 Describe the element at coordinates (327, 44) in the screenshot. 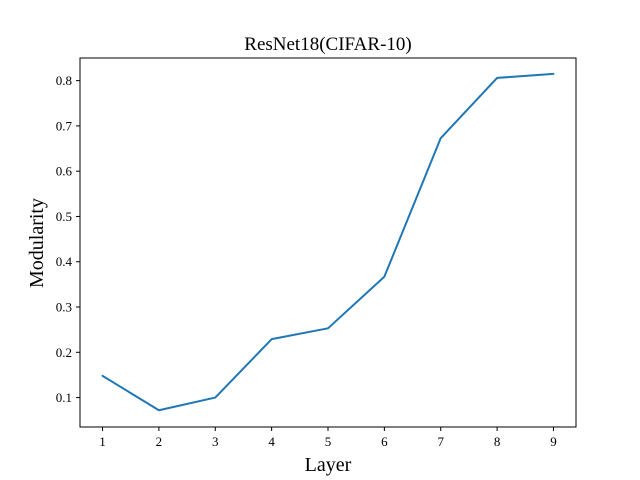

I see `chart-title: ResNet18(CIFAR-10)` at that location.